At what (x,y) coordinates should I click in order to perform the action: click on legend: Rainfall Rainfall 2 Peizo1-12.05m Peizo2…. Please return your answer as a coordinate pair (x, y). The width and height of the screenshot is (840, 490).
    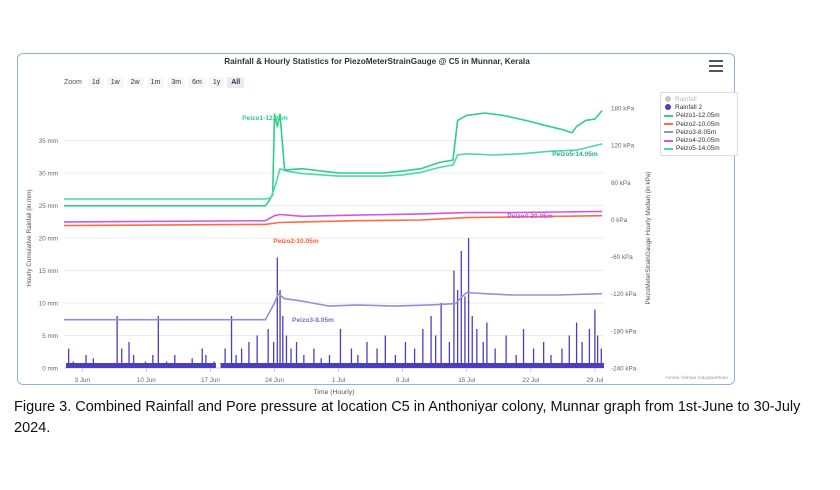
    Looking at the image, I should click on (699, 124).